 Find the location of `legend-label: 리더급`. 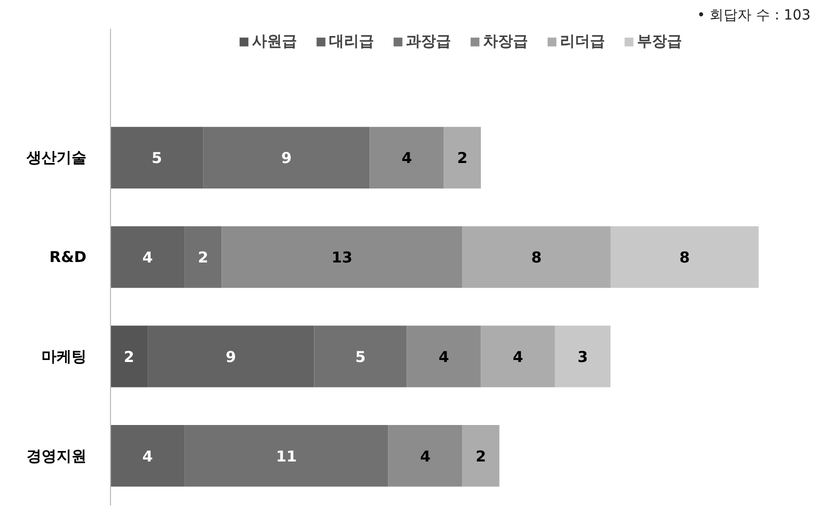

legend-label: 리더급 is located at coordinates (582, 41).